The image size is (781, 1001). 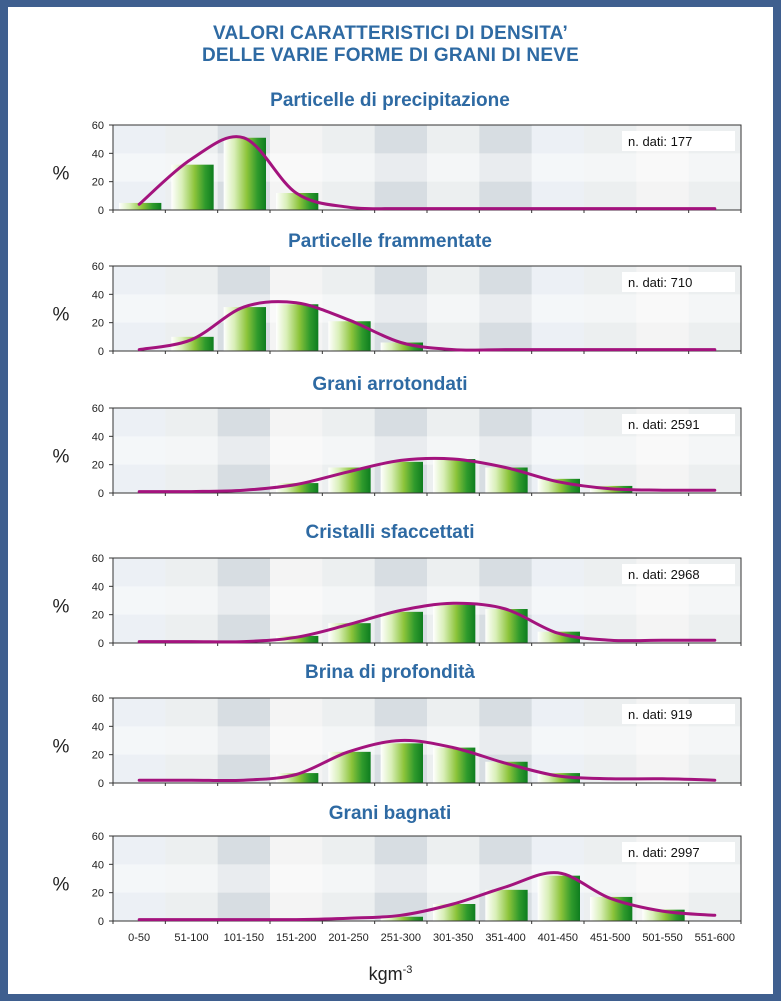 What do you see at coordinates (664, 574) in the screenshot?
I see `annotation-text: n. dati: 2968` at bounding box center [664, 574].